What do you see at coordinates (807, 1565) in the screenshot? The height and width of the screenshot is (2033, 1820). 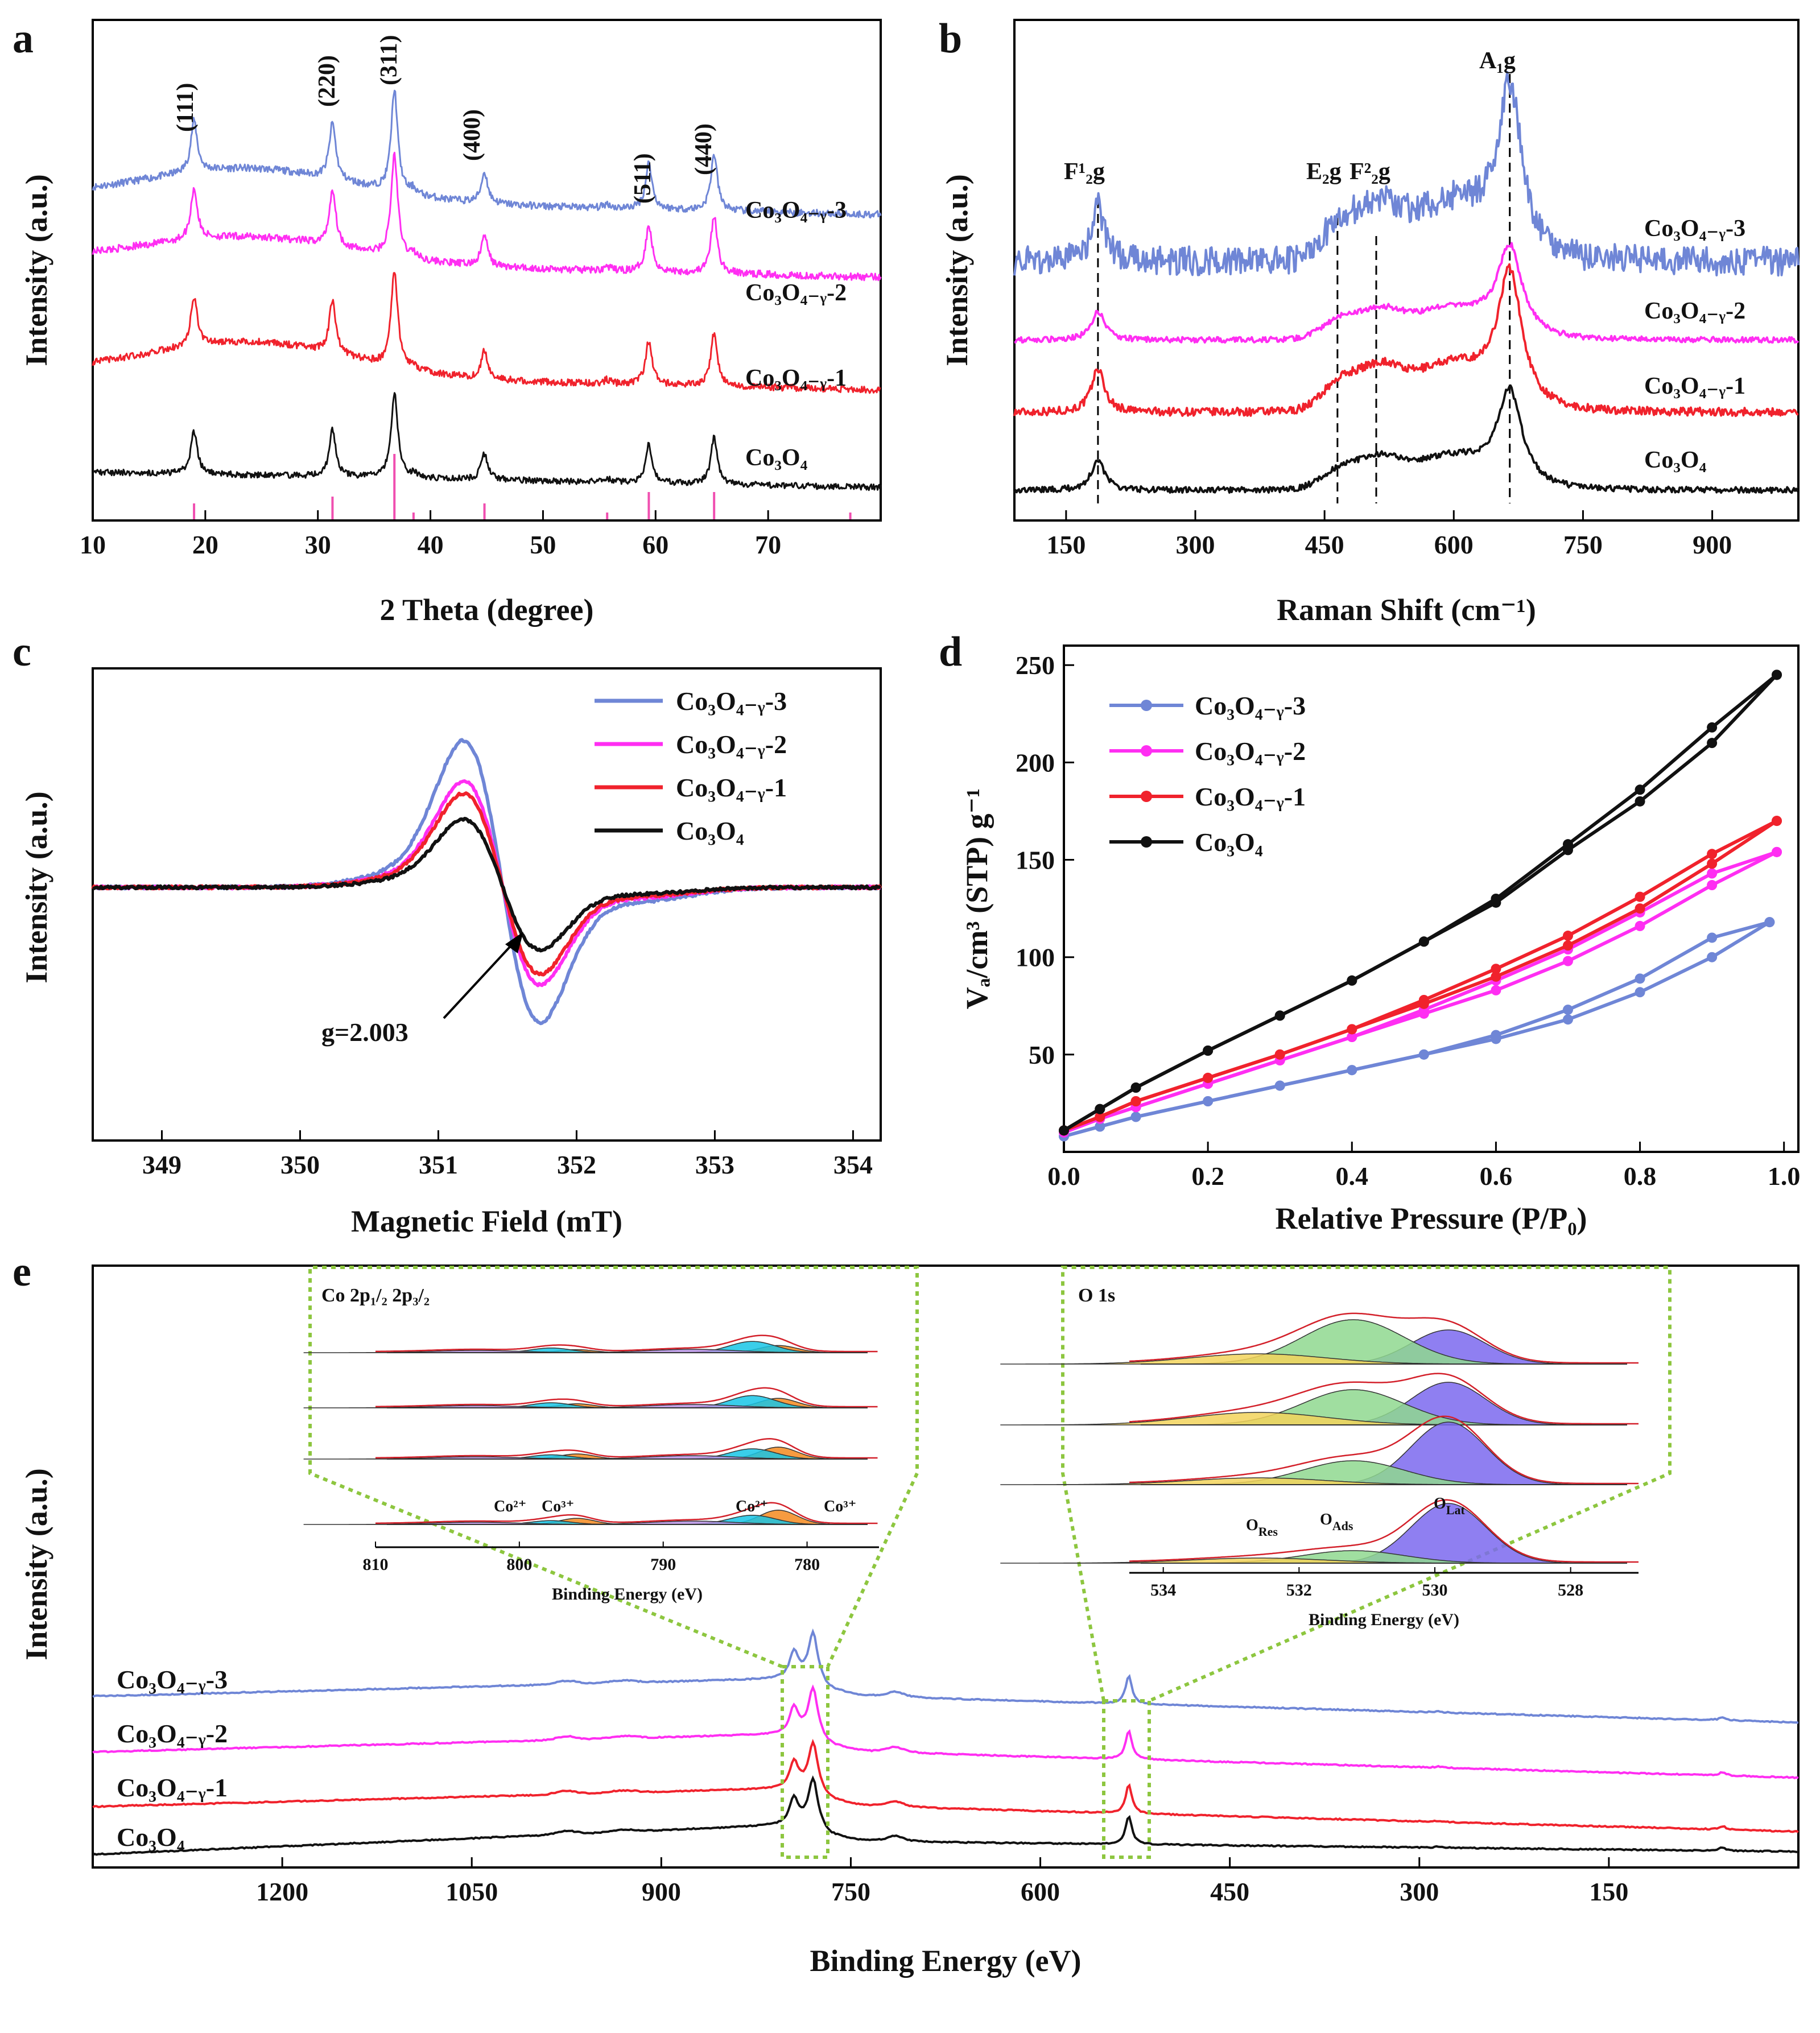 I see `inset-co2p-tick-label: 780` at bounding box center [807, 1565].